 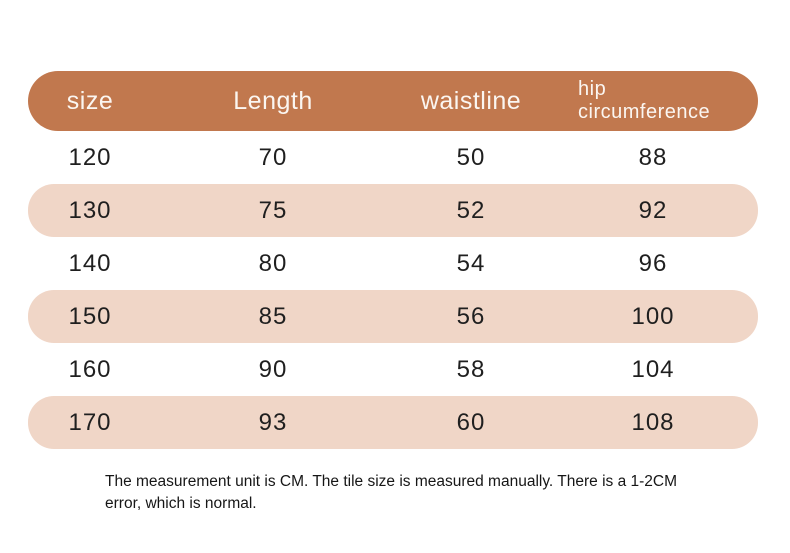 I want to click on cell-size: 120, so click(x=90, y=157).